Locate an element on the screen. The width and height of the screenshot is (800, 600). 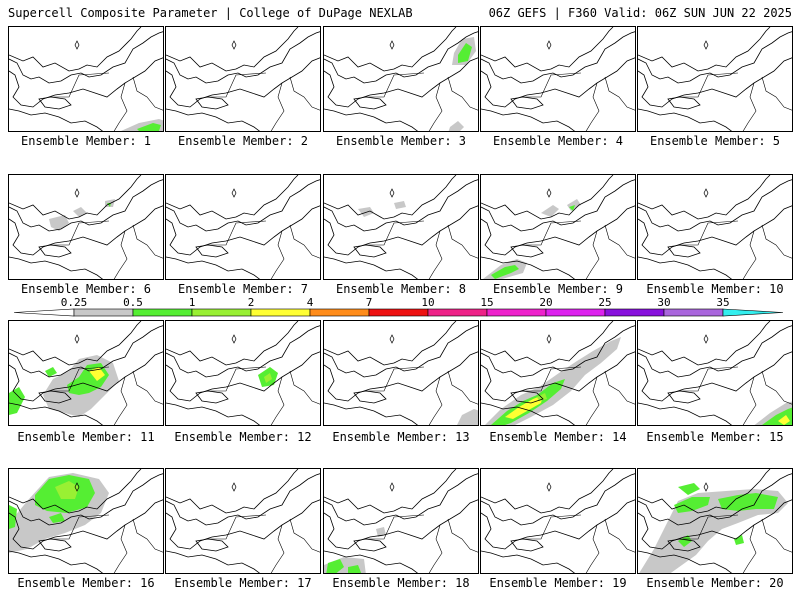
ensemble-member-label: Ensemble Member: 17 is located at coordinates (243, 583).